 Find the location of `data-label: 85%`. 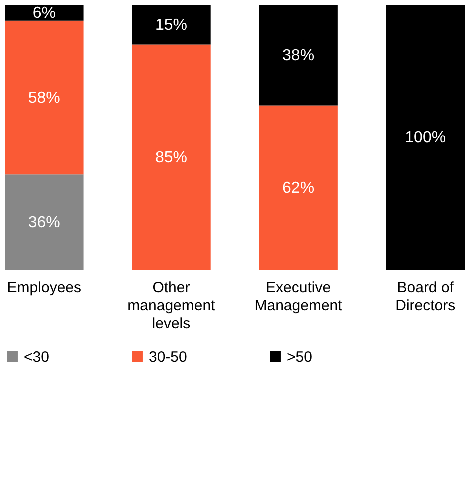

data-label: 85% is located at coordinates (171, 157).